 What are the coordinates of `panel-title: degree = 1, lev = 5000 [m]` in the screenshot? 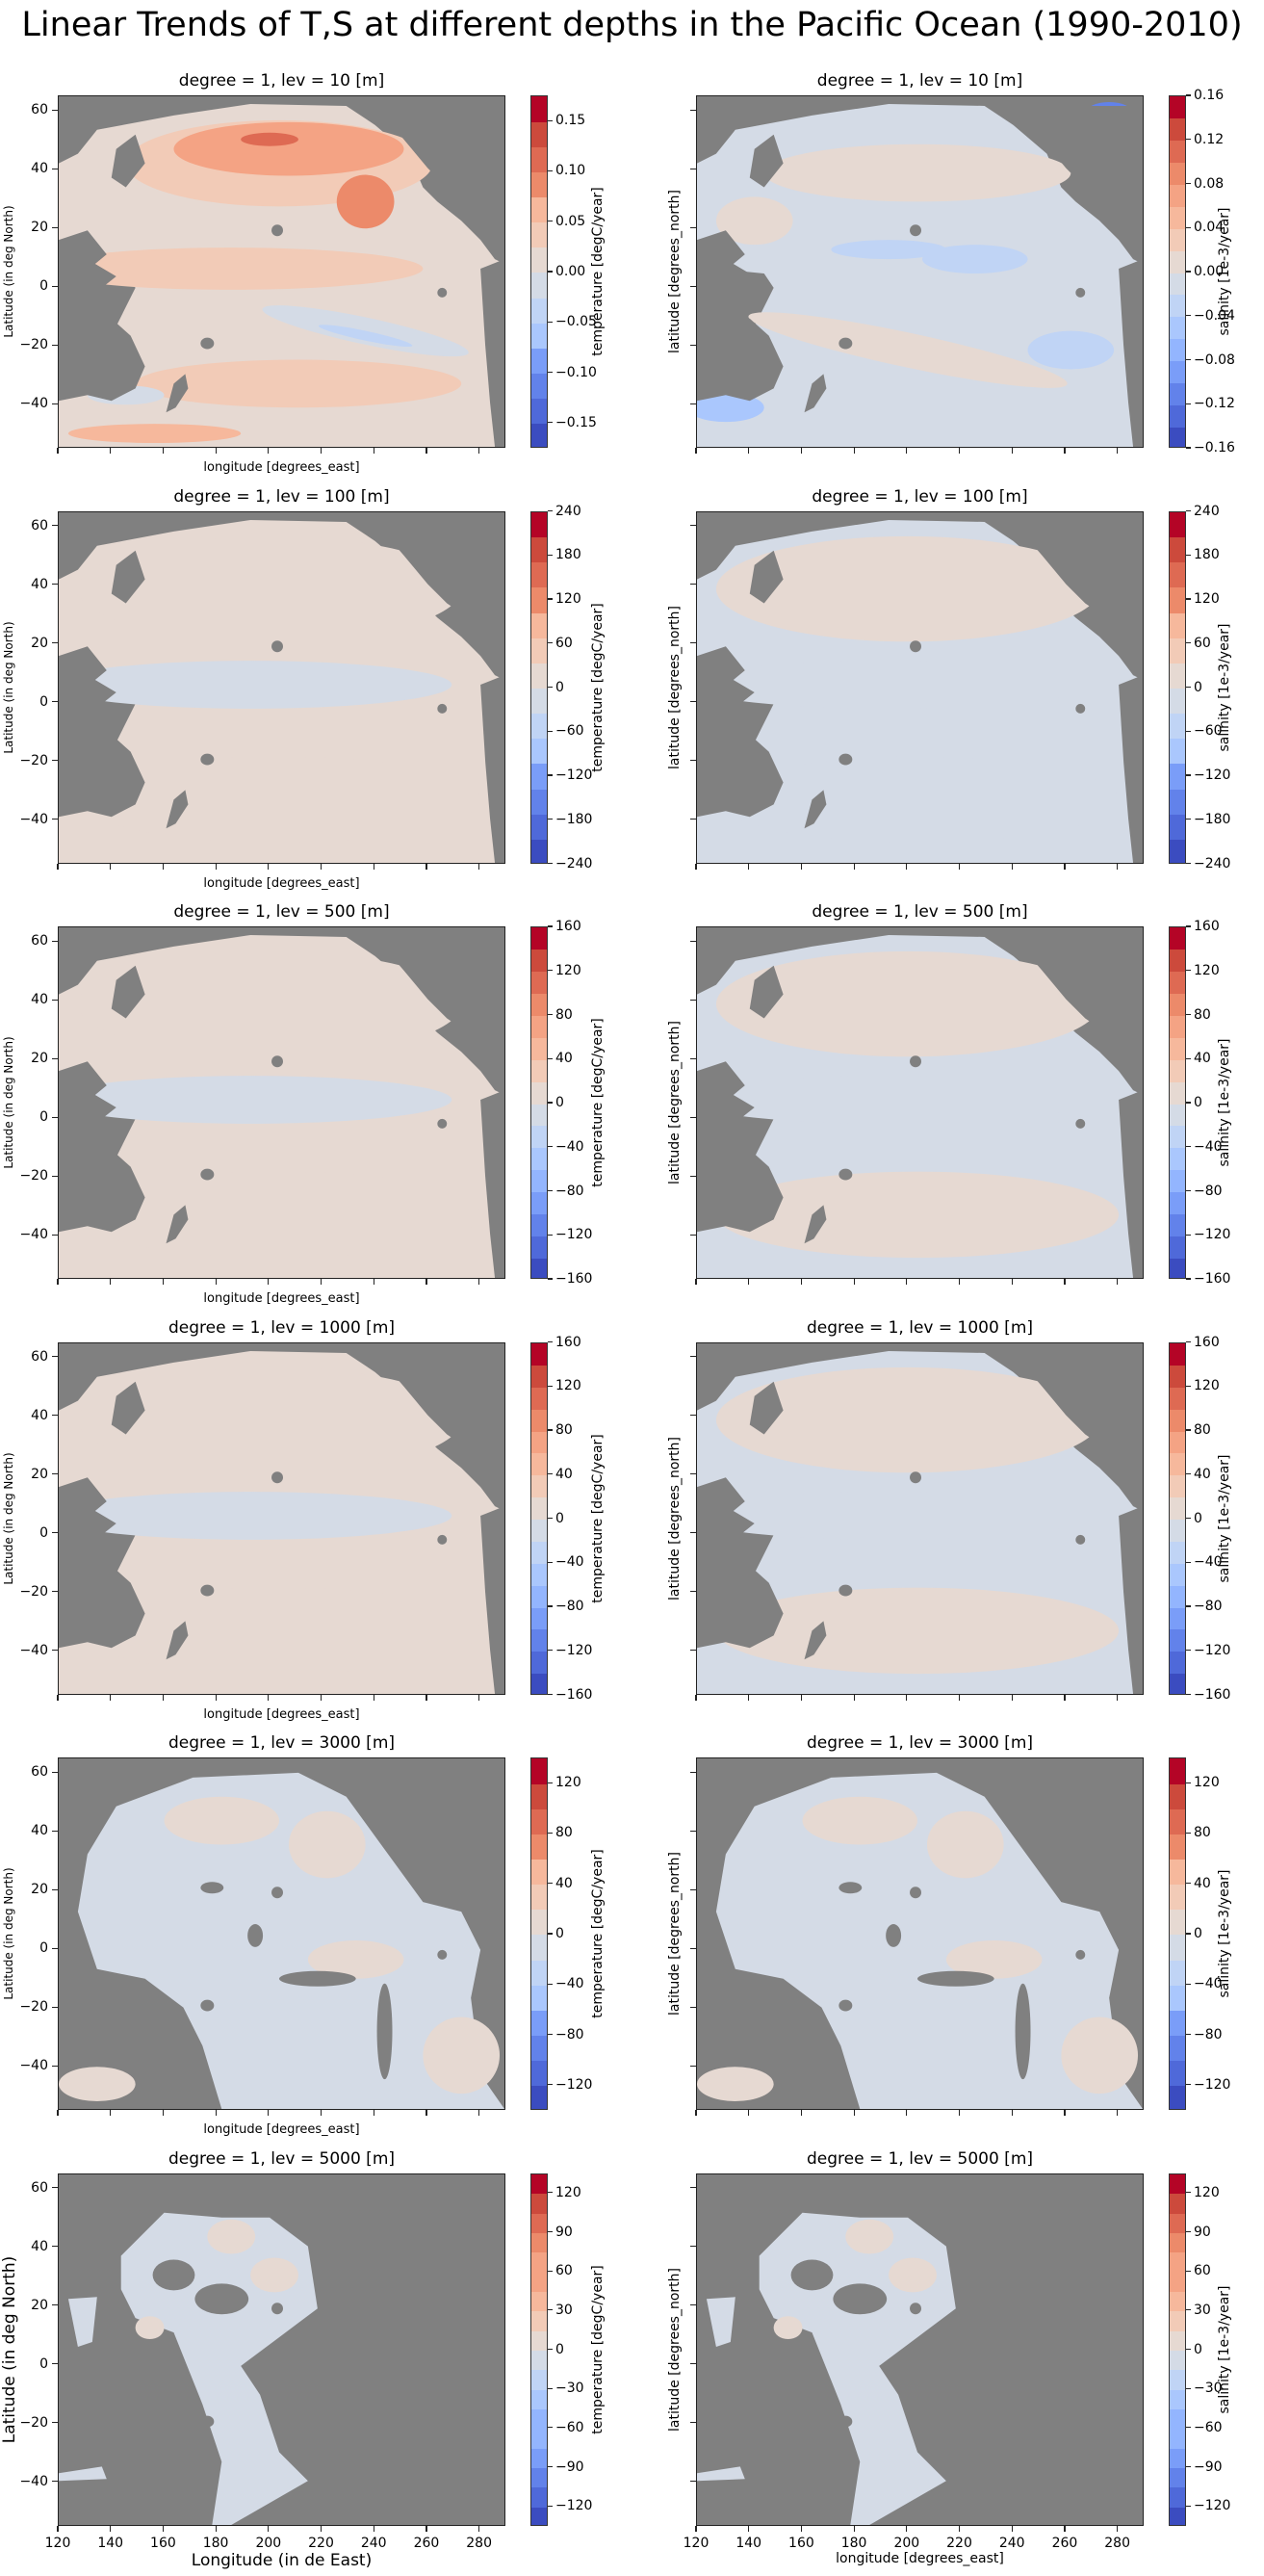 It's located at (920, 2158).